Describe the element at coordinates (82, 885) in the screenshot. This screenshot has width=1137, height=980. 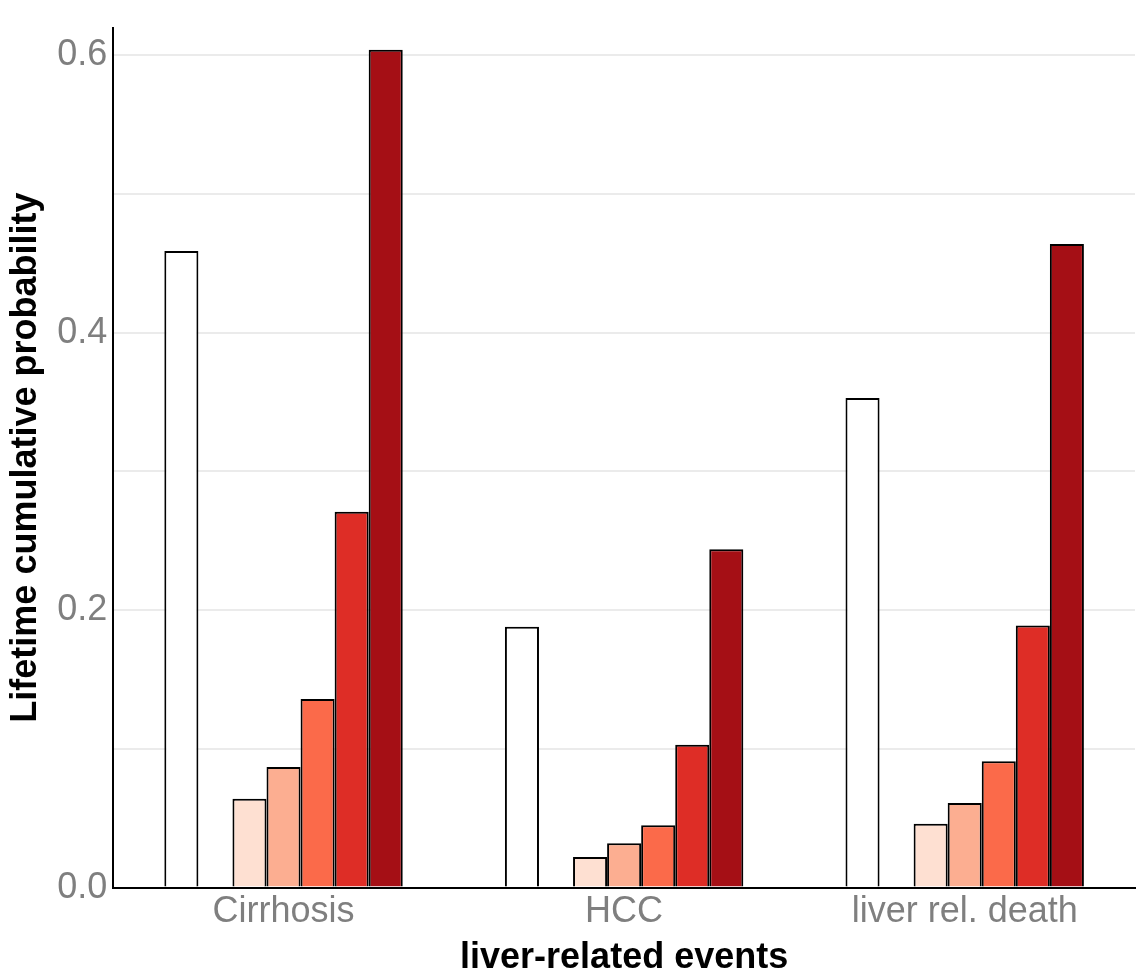
I see `y-tick-label: 0.0` at that location.